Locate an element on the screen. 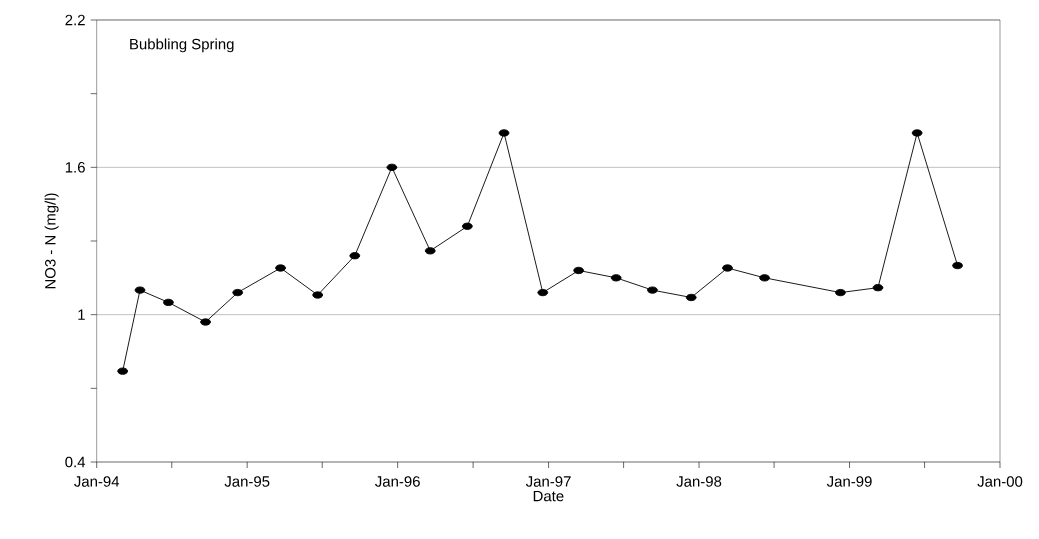 The height and width of the screenshot is (539, 1039). x-tick-label: Jan-99 is located at coordinates (849, 481).